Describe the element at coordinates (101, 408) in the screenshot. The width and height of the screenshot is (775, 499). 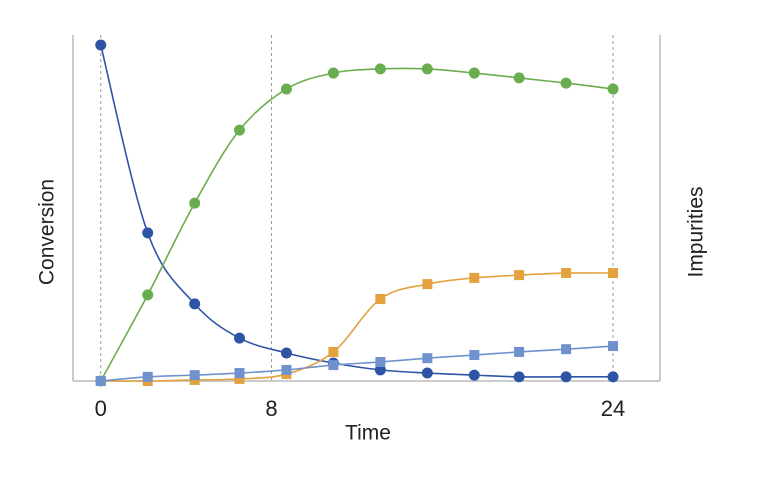
I see `x-tick-label: 0` at that location.